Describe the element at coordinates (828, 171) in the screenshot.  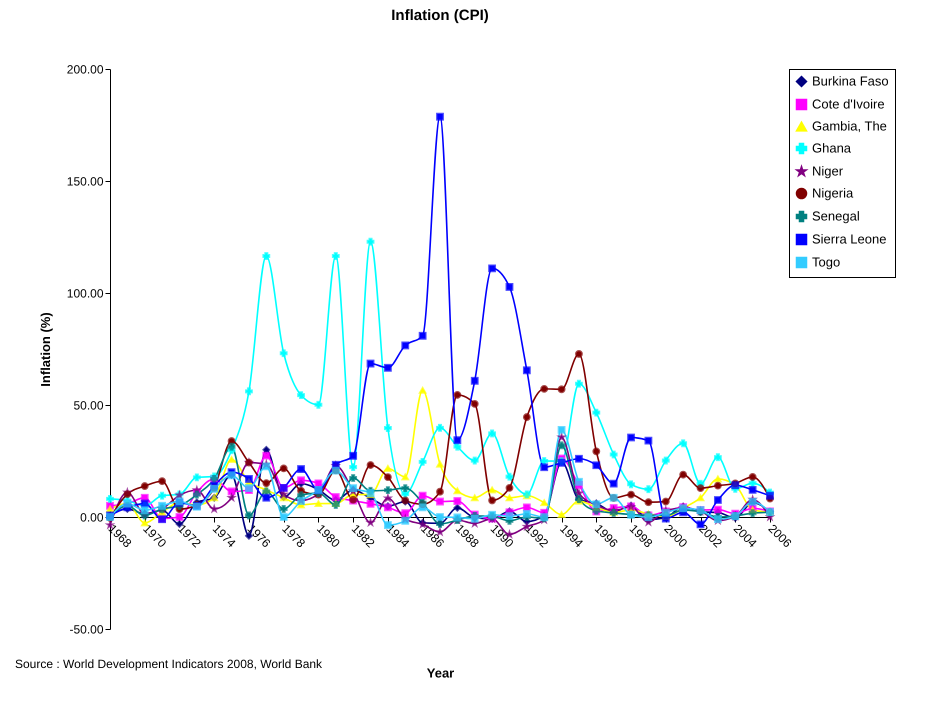
I see `legend-label: Niger` at that location.